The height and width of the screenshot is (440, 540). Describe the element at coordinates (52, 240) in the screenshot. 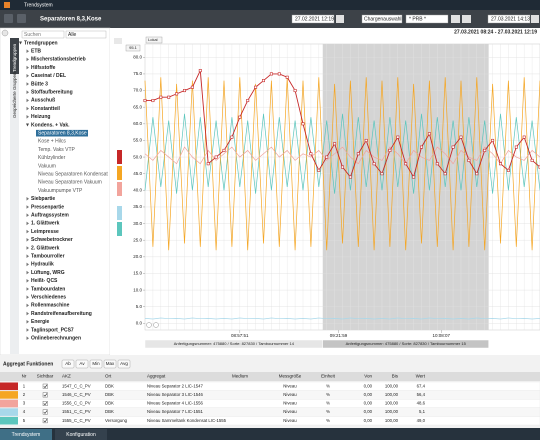

I see `tree-item: Schwebetrockner` at that location.